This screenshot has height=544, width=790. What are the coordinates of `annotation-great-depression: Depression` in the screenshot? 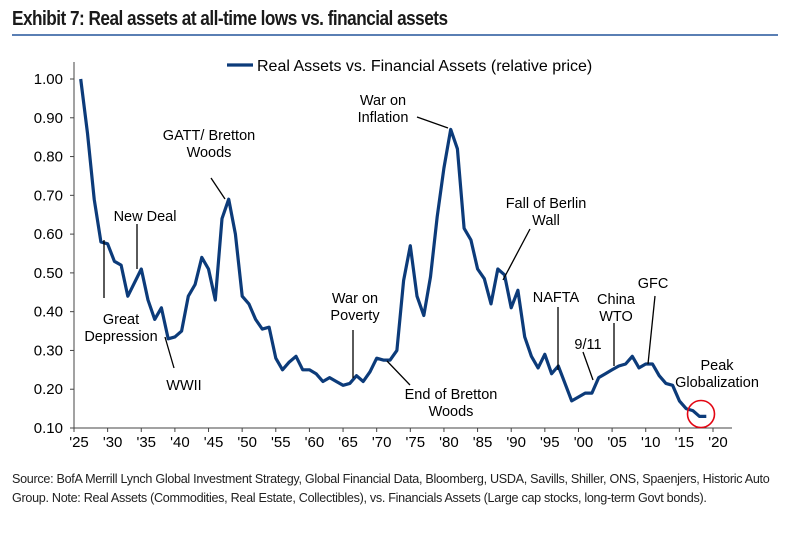 It's located at (120, 337).